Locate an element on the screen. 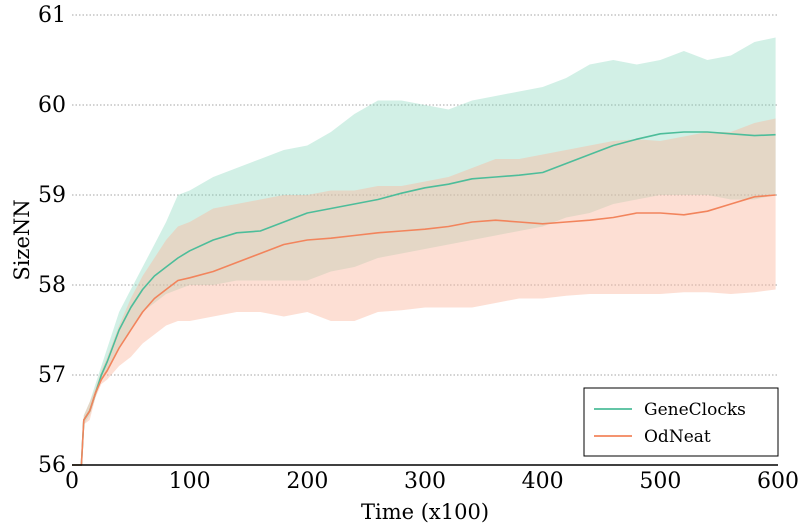 The height and width of the screenshot is (526, 803). x-tick-label-200: 200 is located at coordinates (307, 481).